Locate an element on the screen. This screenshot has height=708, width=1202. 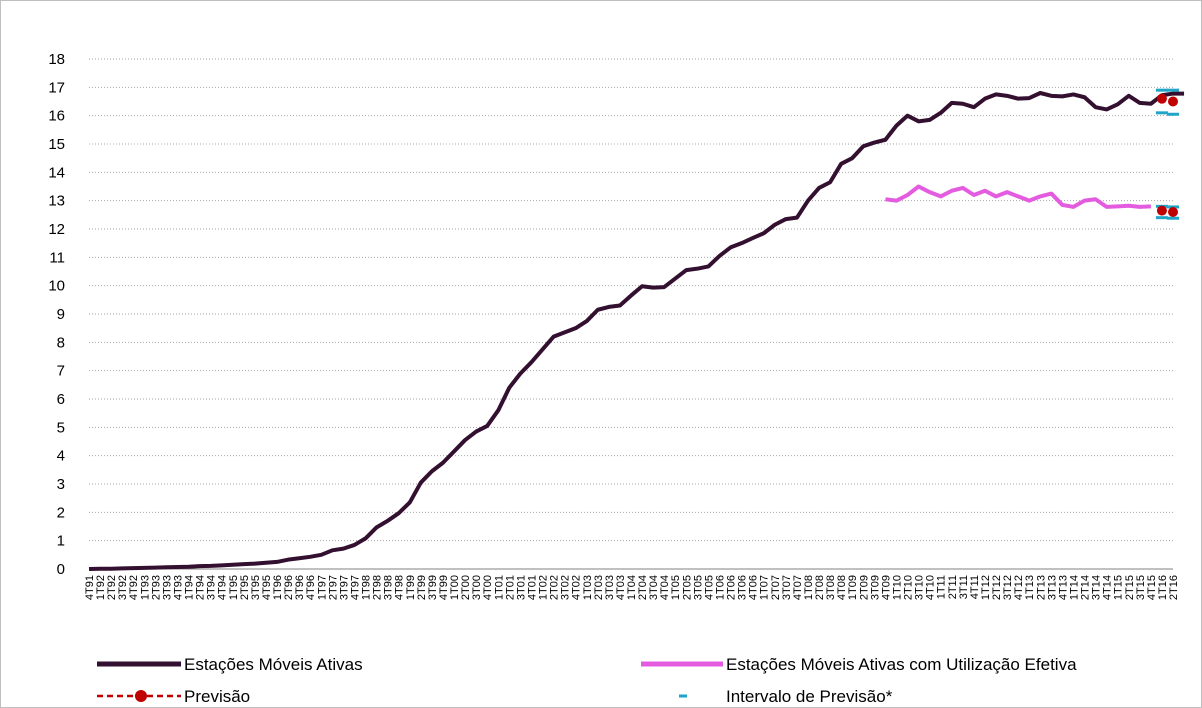
x-tick-label: 1T09 is located at coordinates (853, 587).